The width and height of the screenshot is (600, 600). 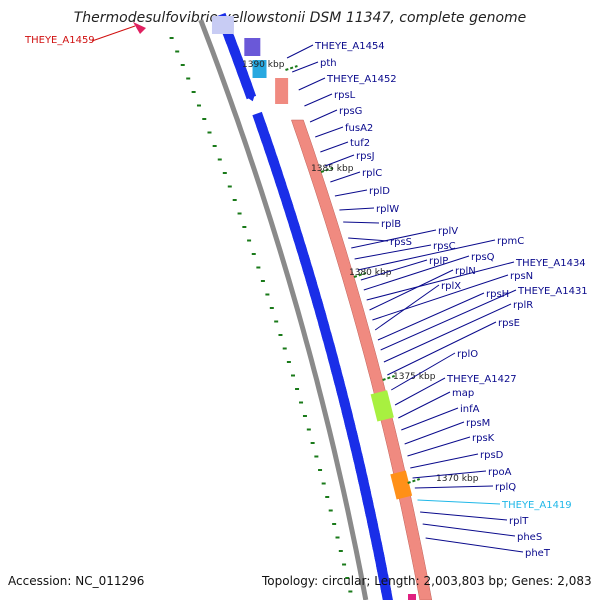 I want to click on gene-label: rpsH, so click(x=497, y=294).